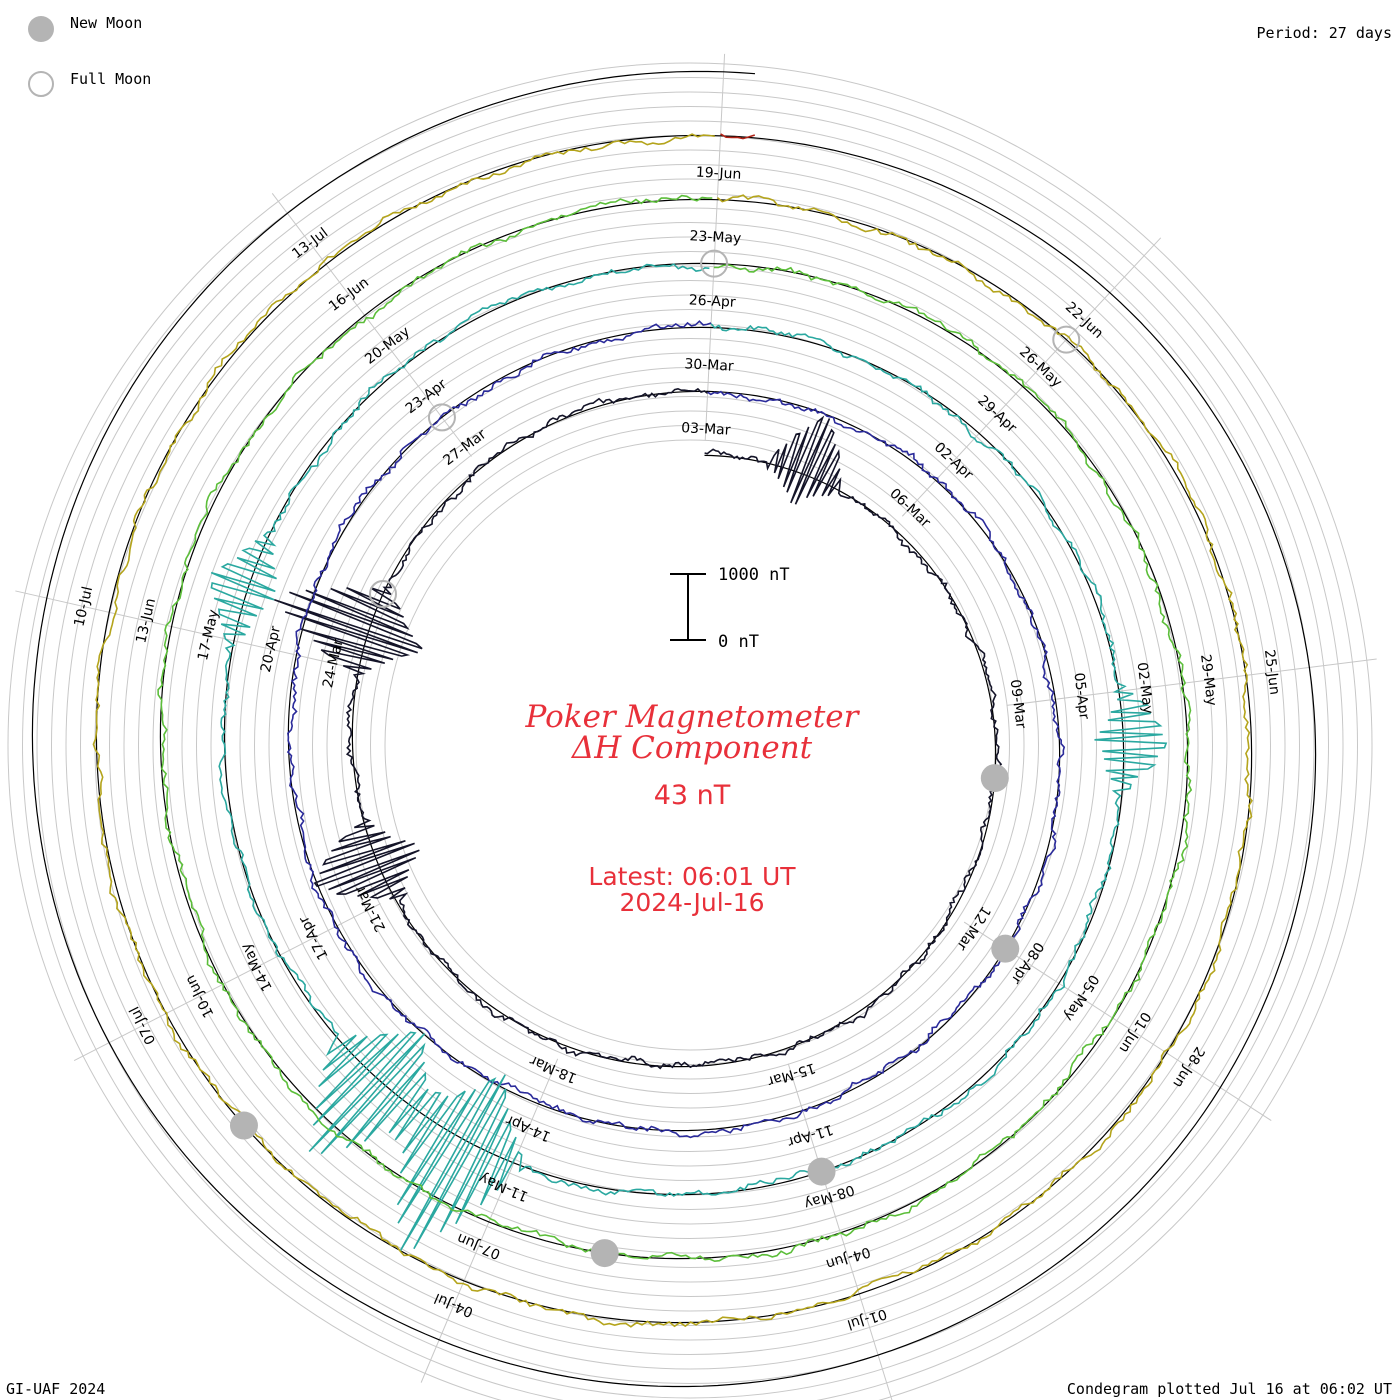 The width and height of the screenshot is (1400, 1400). I want to click on plotted-timestamp: Condegram plotted Jul 16 at 06:02 UT, so click(1229, 1389).